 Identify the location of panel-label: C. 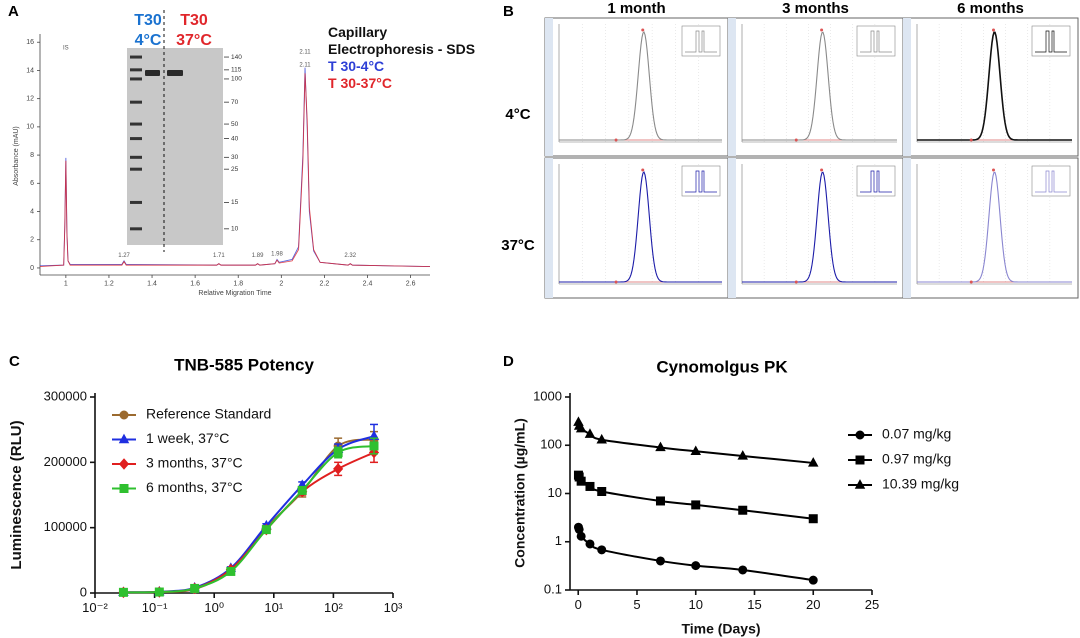
(14, 361).